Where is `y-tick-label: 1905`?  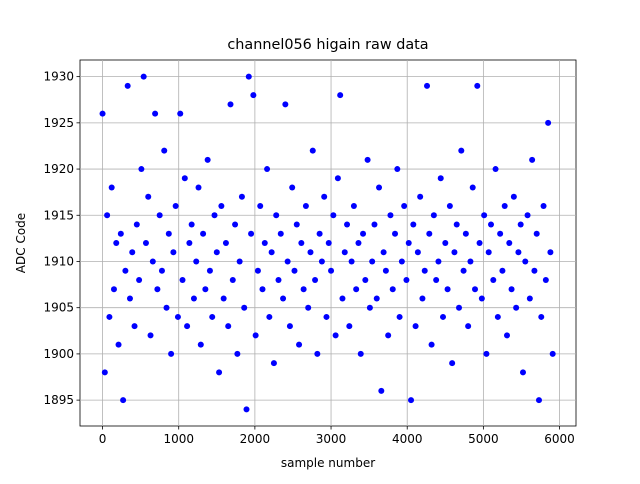 y-tick-label: 1905 is located at coordinates (58, 308).